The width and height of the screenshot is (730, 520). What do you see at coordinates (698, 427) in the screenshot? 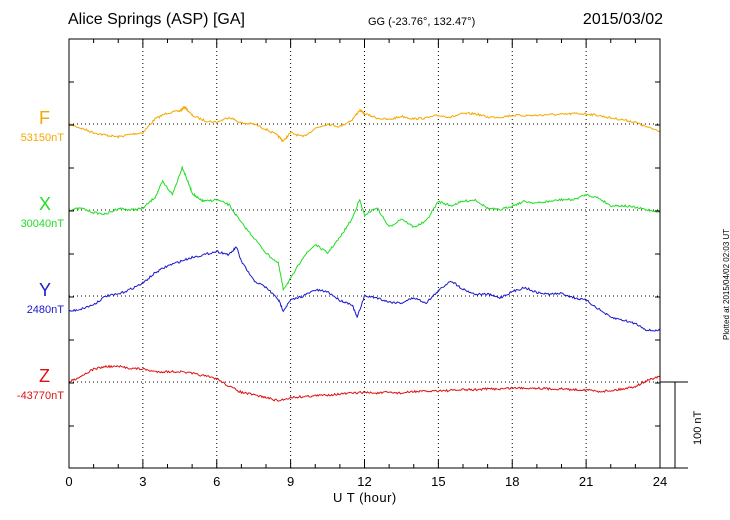
I see `scale-bar-label: 100 nT` at bounding box center [698, 427].